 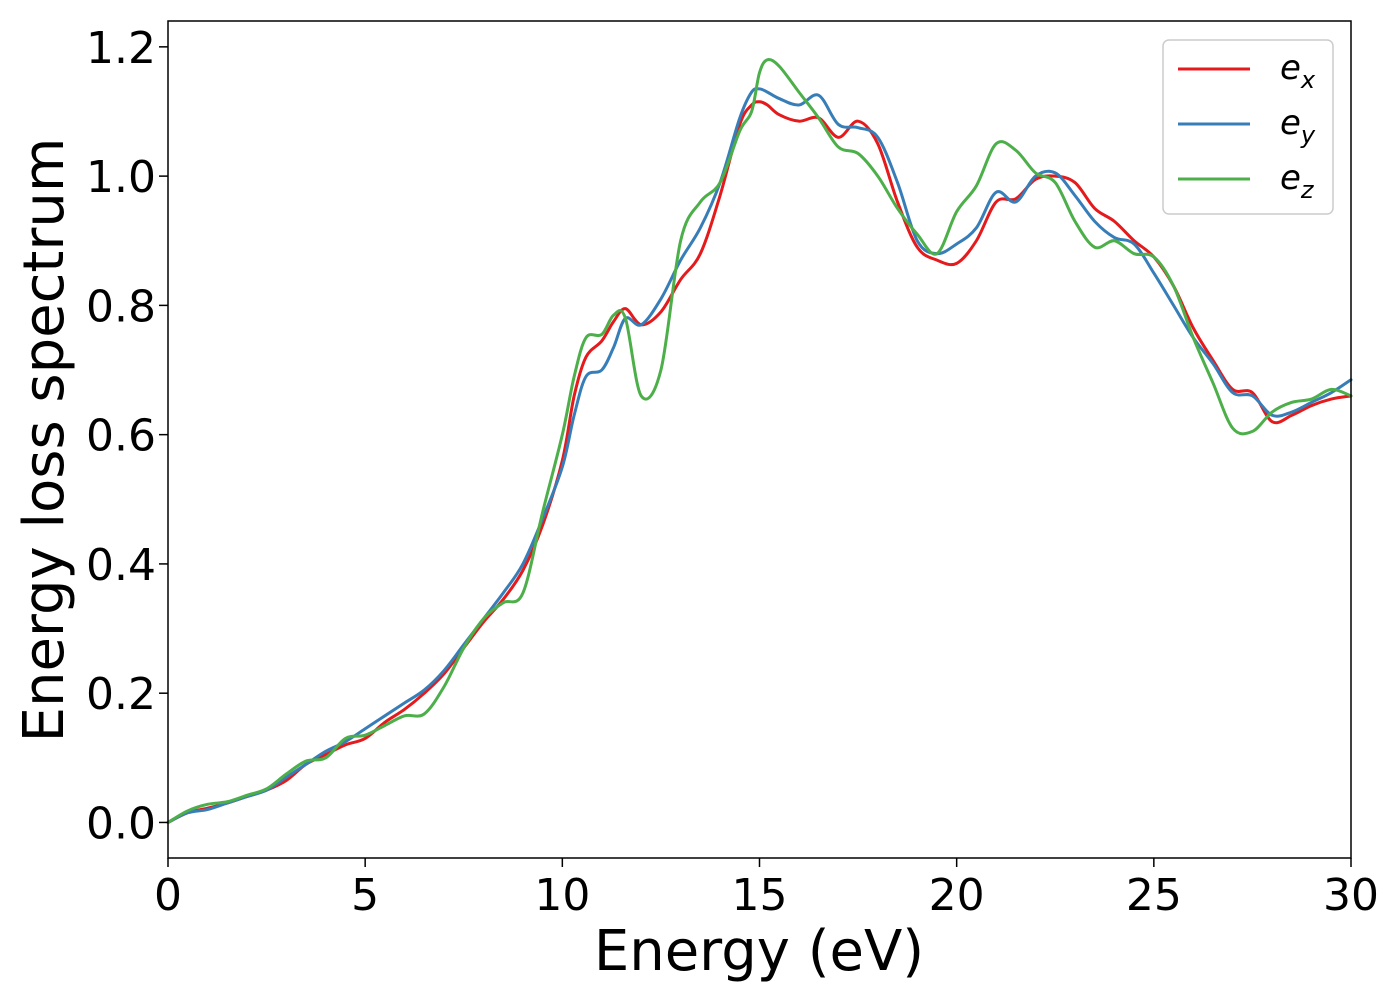 What do you see at coordinates (1298, 126) in the screenshot?
I see `legend-label-y: ey` at bounding box center [1298, 126].